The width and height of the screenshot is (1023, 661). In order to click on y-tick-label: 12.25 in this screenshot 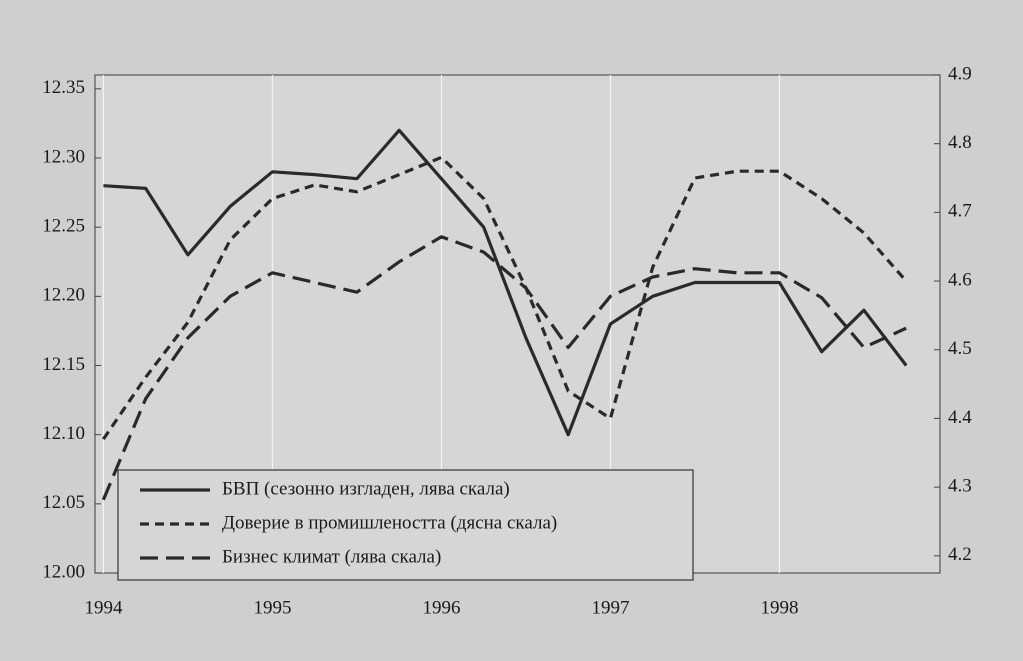, I will do `click(63, 226)`.